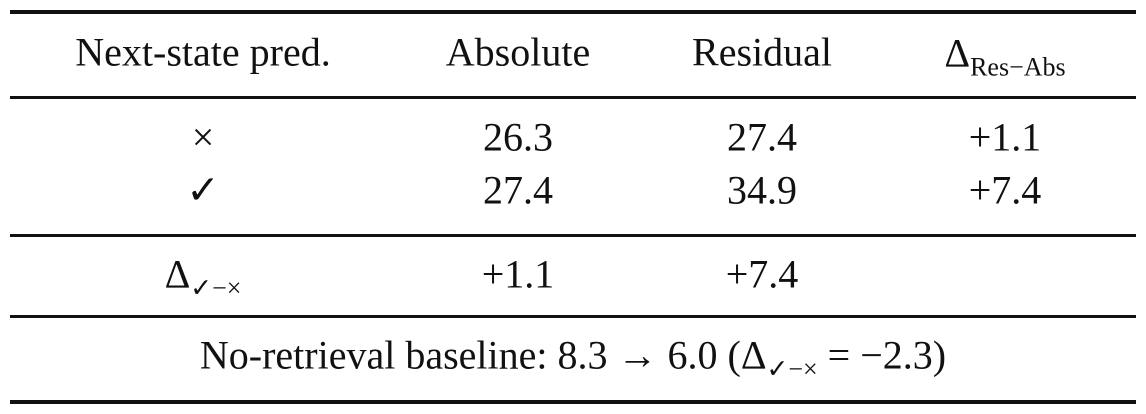  I want to click on row-label: Δ✓−×, so click(203, 276).